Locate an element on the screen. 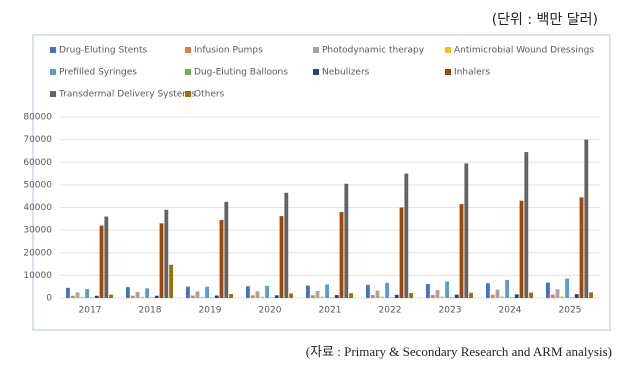 This screenshot has width=621, height=367. unit-note: (단위 : 백만 달러) is located at coordinates (545, 20).